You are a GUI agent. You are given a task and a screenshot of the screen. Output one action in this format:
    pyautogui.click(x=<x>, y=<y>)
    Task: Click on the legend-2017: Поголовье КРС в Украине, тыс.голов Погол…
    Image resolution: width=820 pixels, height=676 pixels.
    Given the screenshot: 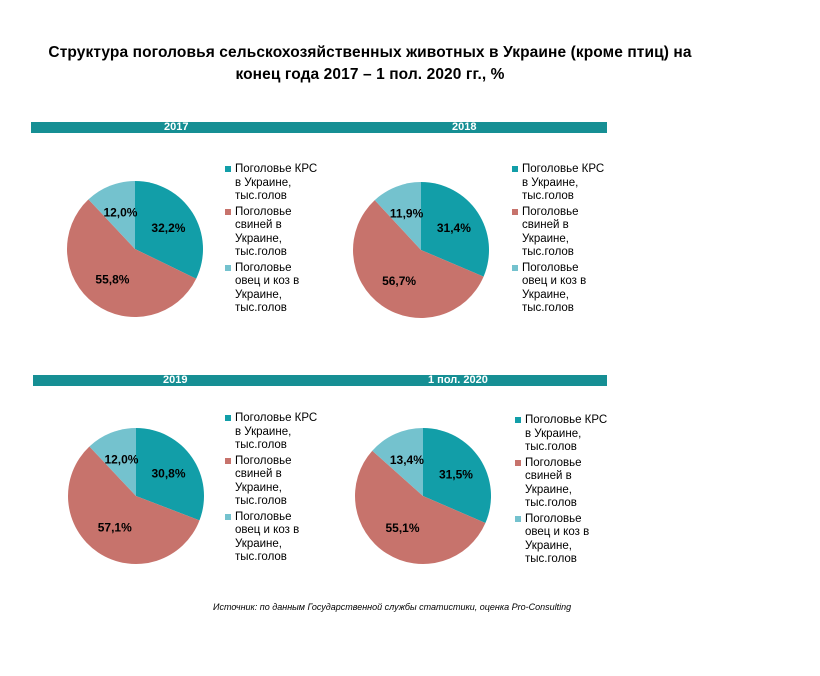 What is the action you would take?
    pyautogui.click(x=272, y=240)
    